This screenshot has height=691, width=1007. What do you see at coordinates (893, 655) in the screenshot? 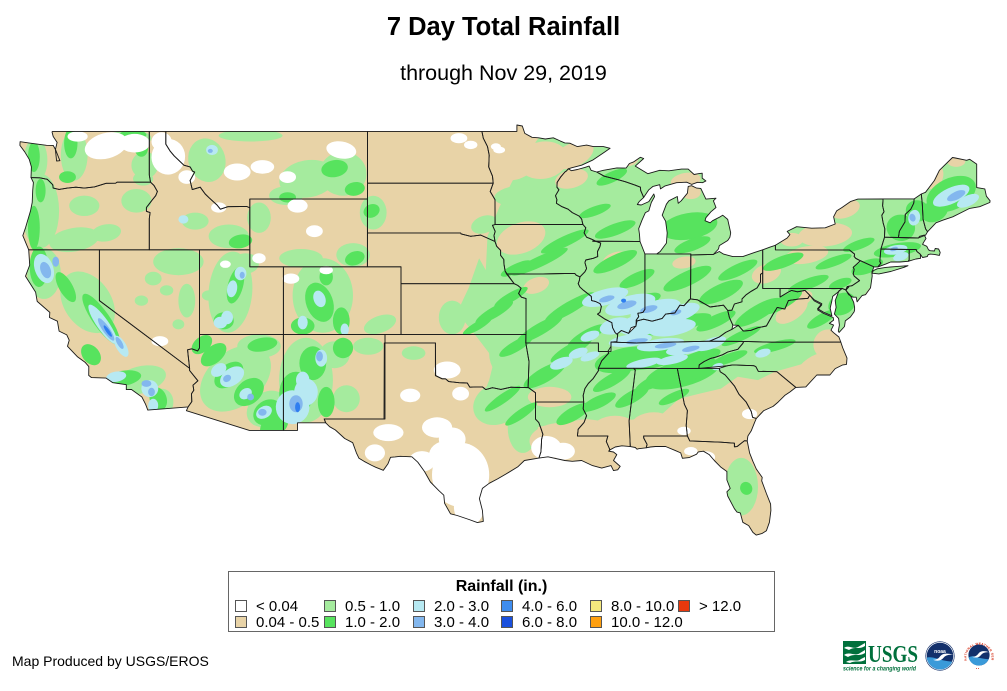
I see `svg-text: USGS` at bounding box center [893, 655].